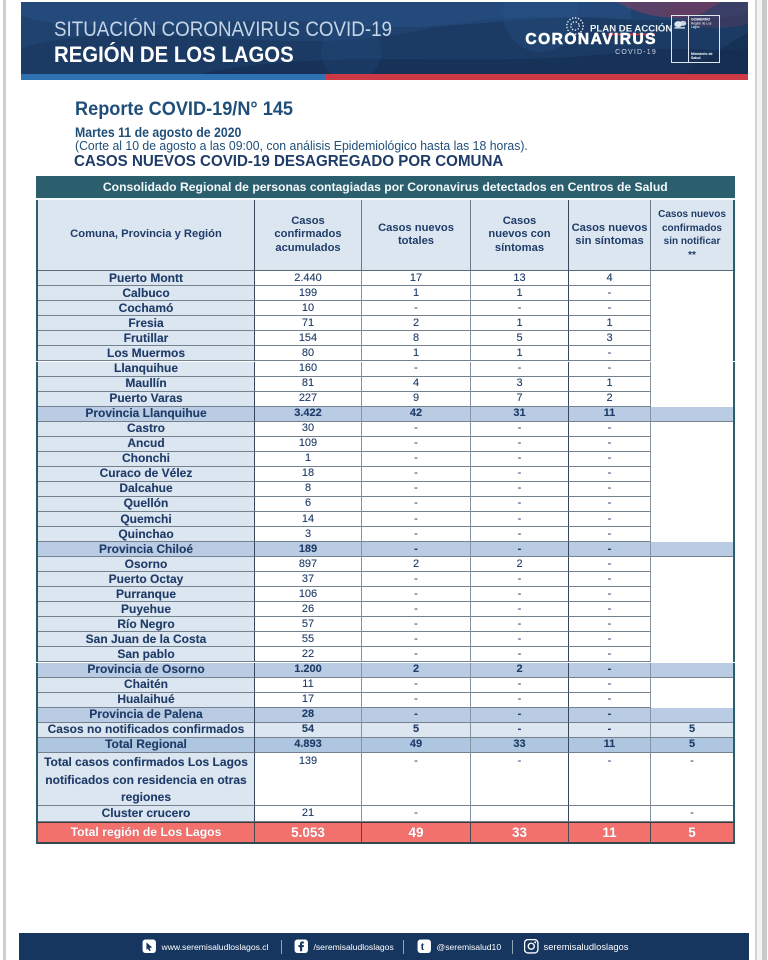 This screenshot has height=960, width=768. What do you see at coordinates (631, 29) in the screenshot?
I see `svg-text: PLAN DE ACCIÓN` at bounding box center [631, 29].